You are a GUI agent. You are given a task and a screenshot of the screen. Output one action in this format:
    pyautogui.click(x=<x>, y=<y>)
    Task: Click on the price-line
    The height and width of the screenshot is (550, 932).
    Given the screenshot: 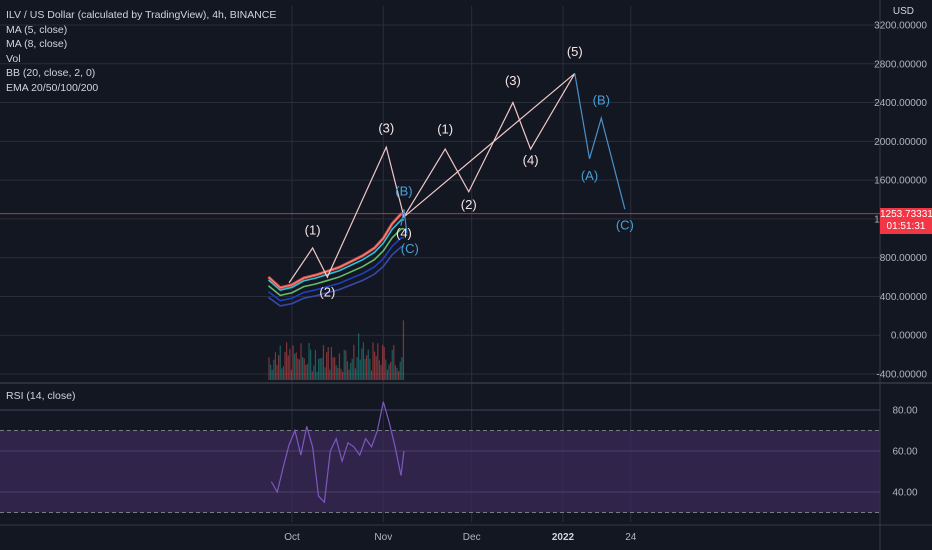 What is the action you would take?
    pyautogui.click(x=336, y=251)
    